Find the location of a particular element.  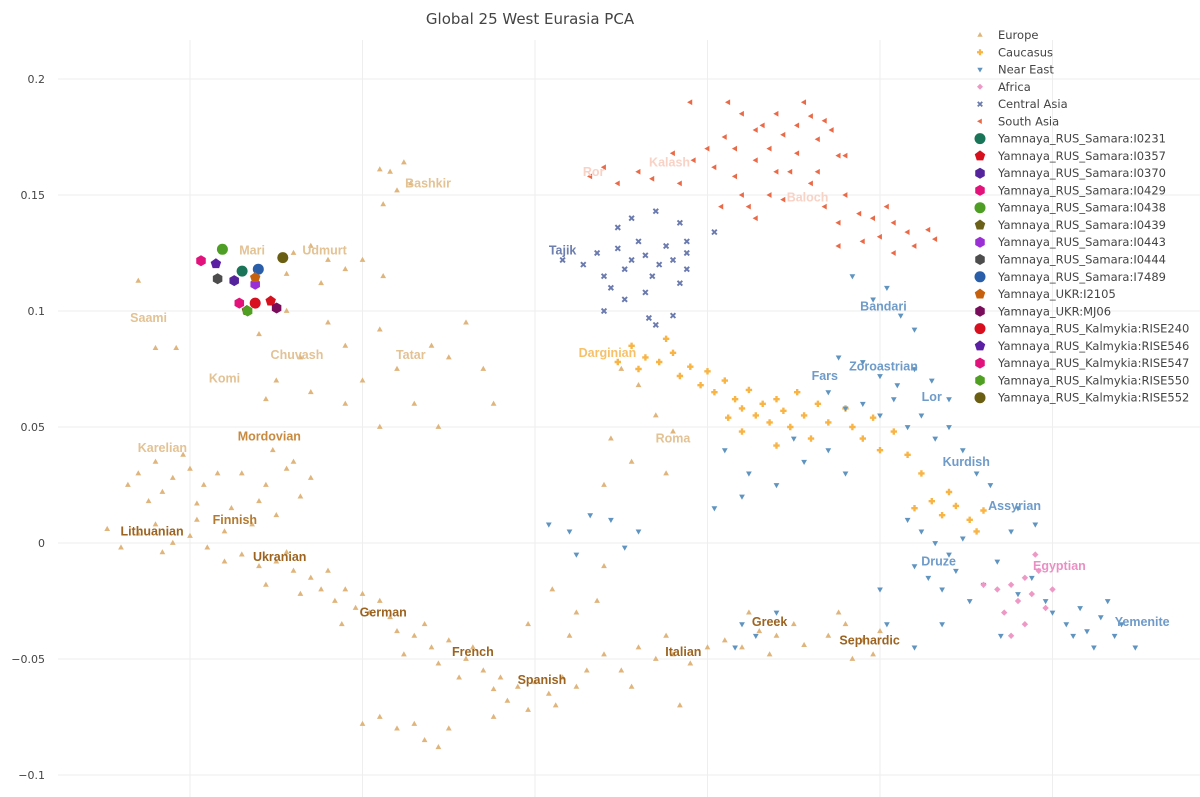

legend-item: Yamnaya_RUS_Kalmykia:RISE546 is located at coordinates (1082, 346).